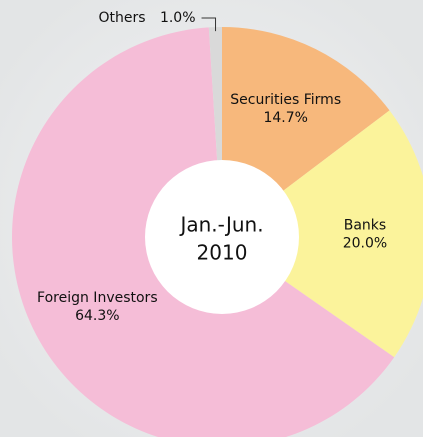 This screenshot has height=437, width=423. Describe the element at coordinates (97, 298) in the screenshot. I see `slice-label: Foreign Investors` at that location.